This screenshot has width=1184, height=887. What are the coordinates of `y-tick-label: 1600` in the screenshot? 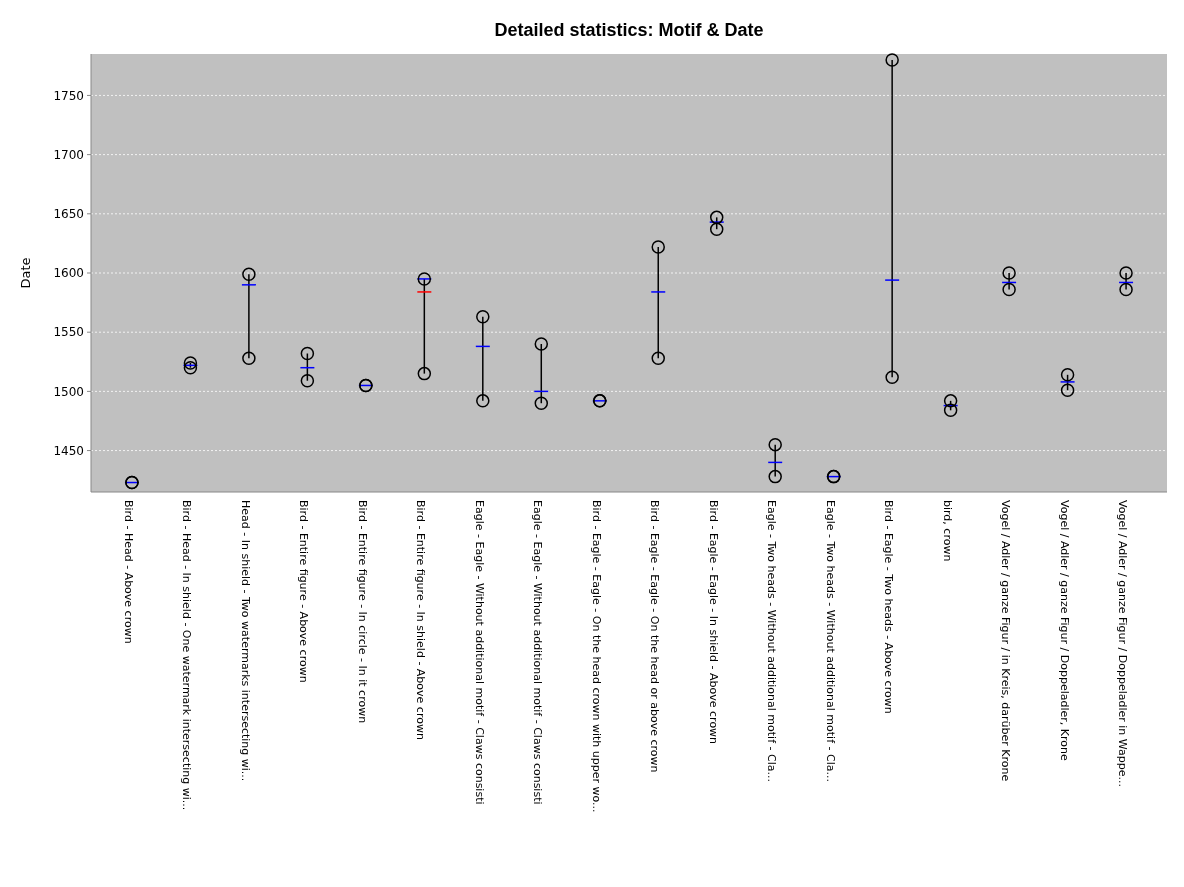 It's located at (68, 273).